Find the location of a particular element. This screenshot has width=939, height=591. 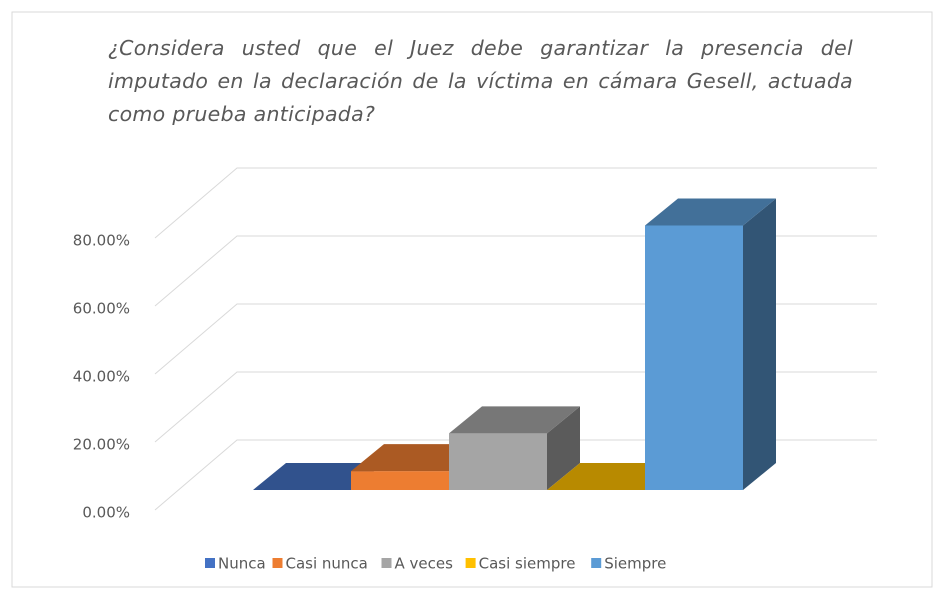

legend-label: A veces is located at coordinates (424, 564).